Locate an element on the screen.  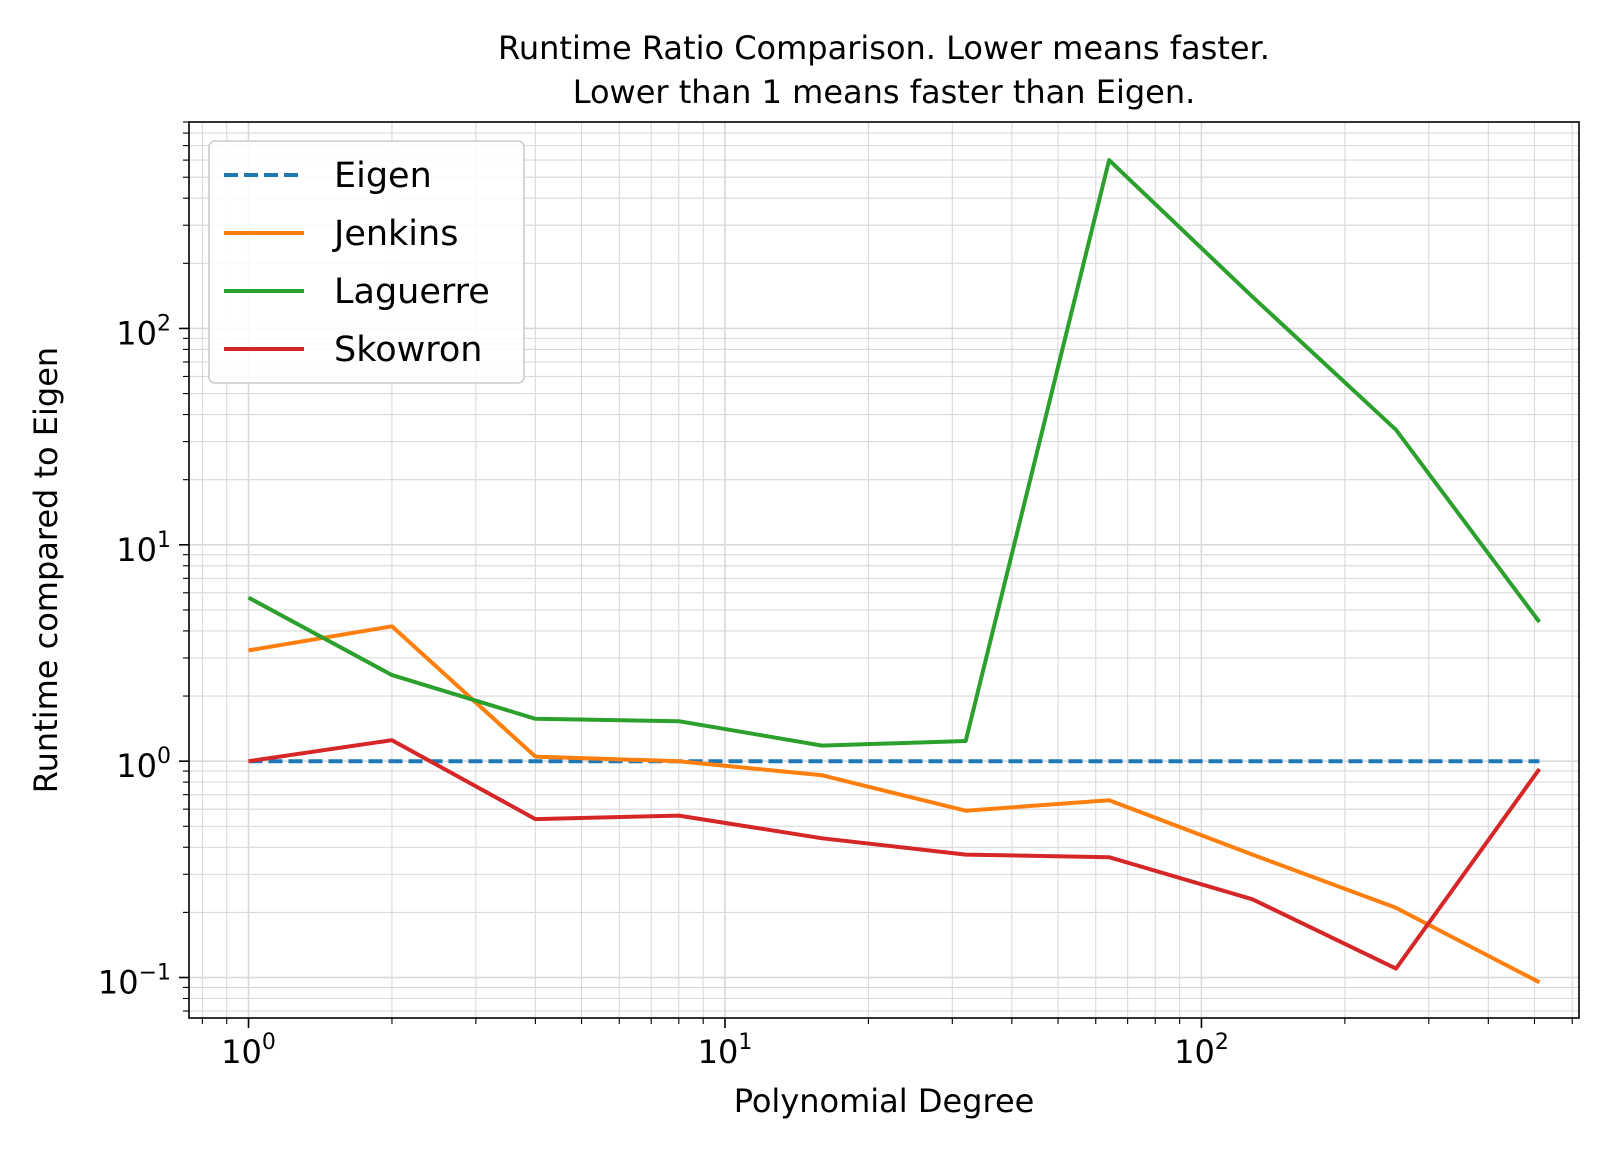
legend: Eigen Jenkins Laguerre Skowron is located at coordinates (366, 262).